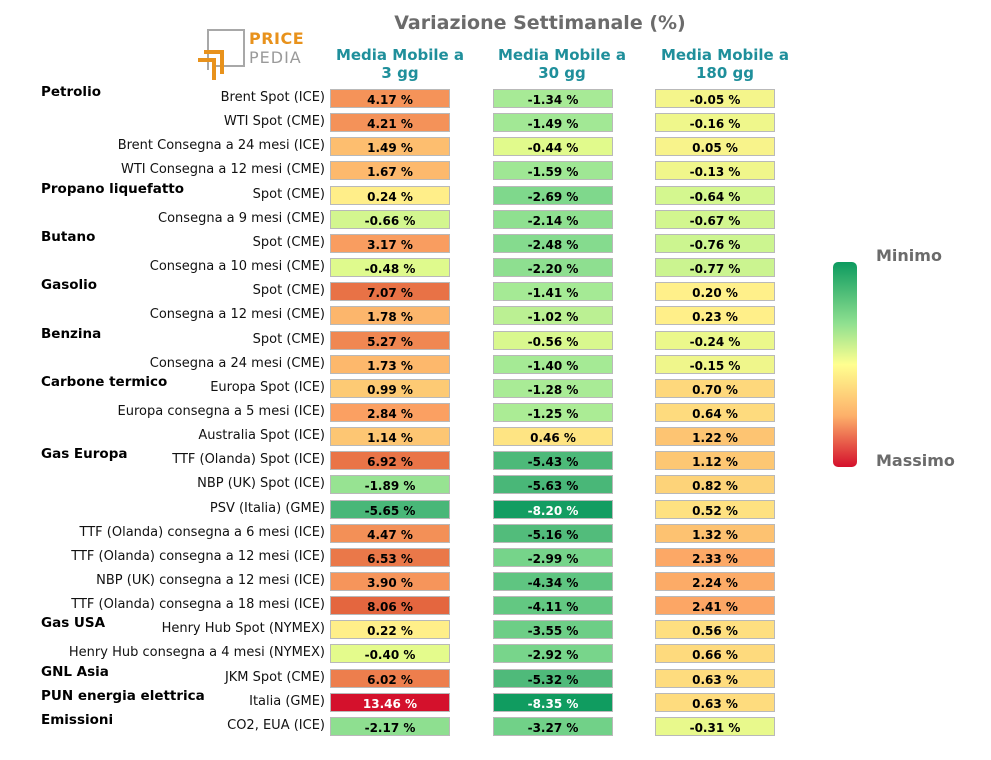  I want to click on value-cell: -2.92 %, so click(553, 654).